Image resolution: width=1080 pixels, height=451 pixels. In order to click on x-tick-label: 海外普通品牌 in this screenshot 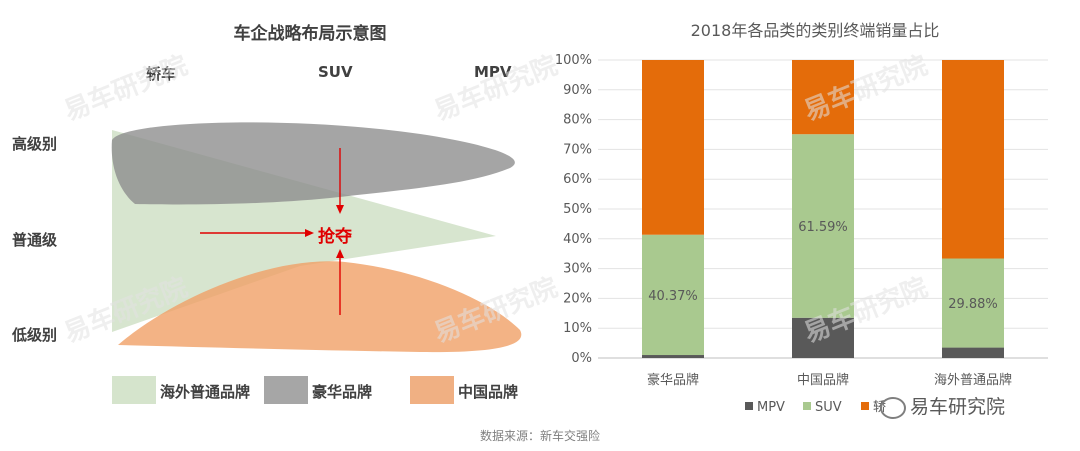, I will do `click(973, 380)`.